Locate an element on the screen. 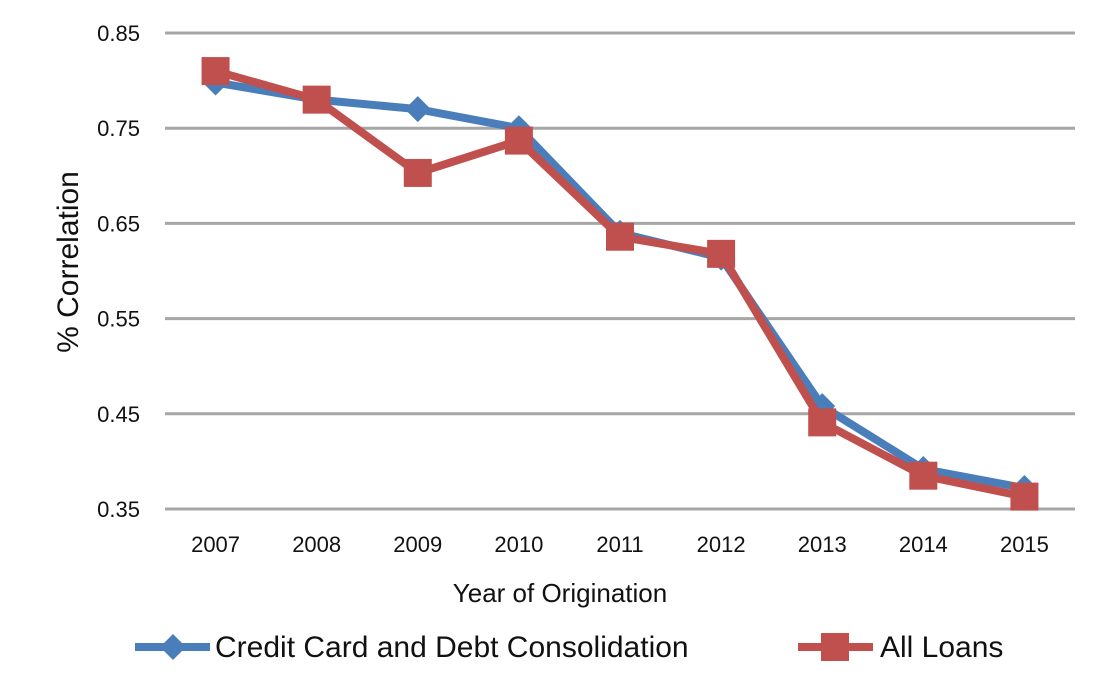 This screenshot has width=1110, height=686. y-tick-label-1: 0.45 is located at coordinates (118, 414).